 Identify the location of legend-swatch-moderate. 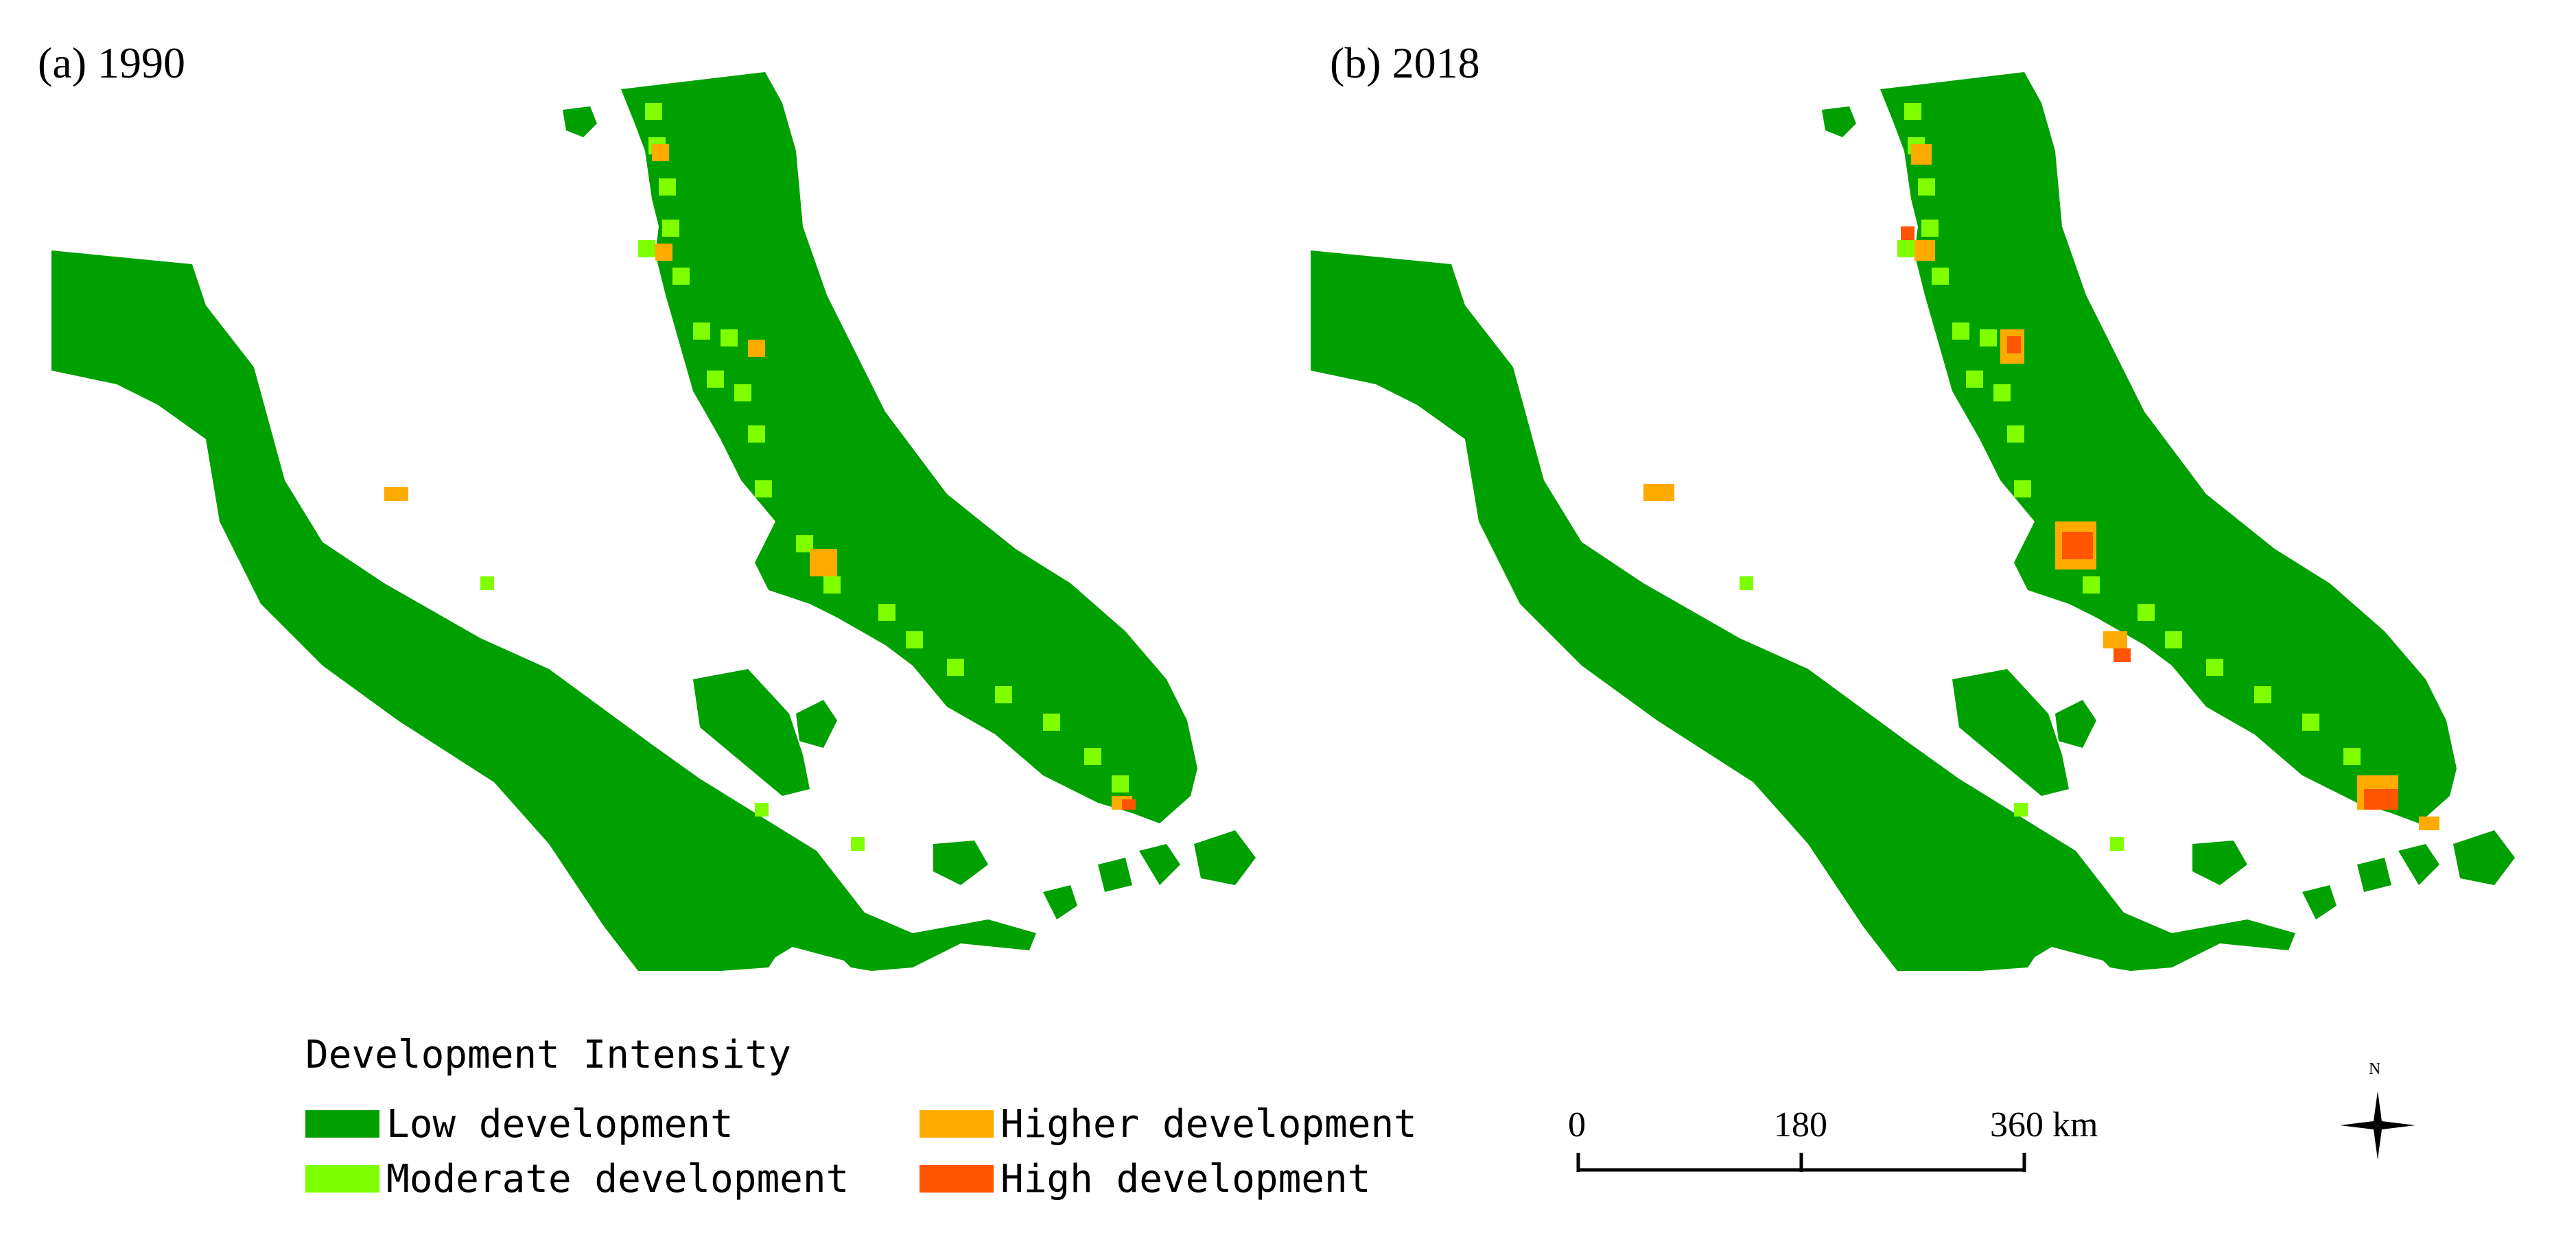
(342, 1179).